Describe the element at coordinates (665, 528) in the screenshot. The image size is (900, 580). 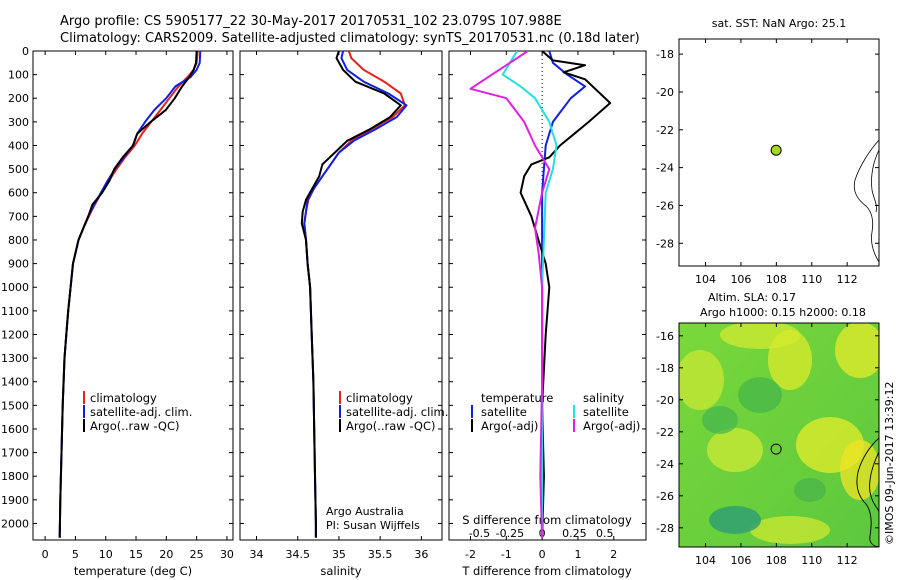
I see `sla-map-y-tick-label: -28` at that location.